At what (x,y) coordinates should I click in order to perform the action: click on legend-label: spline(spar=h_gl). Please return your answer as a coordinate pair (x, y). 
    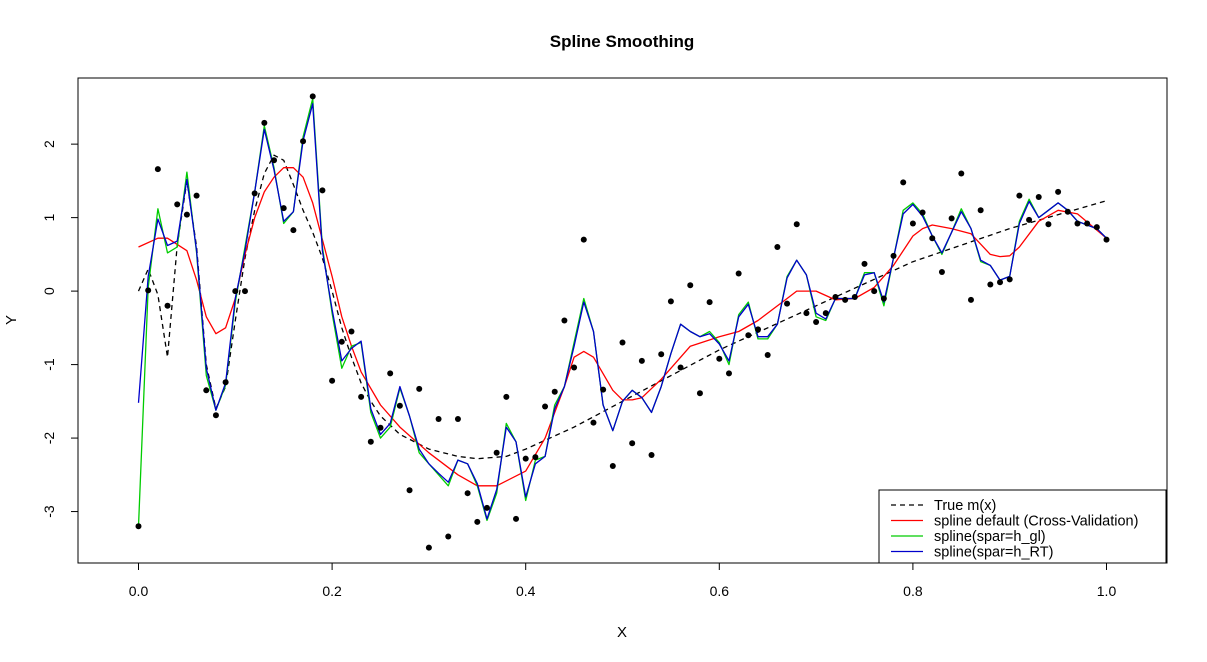
    Looking at the image, I should click on (990, 537).